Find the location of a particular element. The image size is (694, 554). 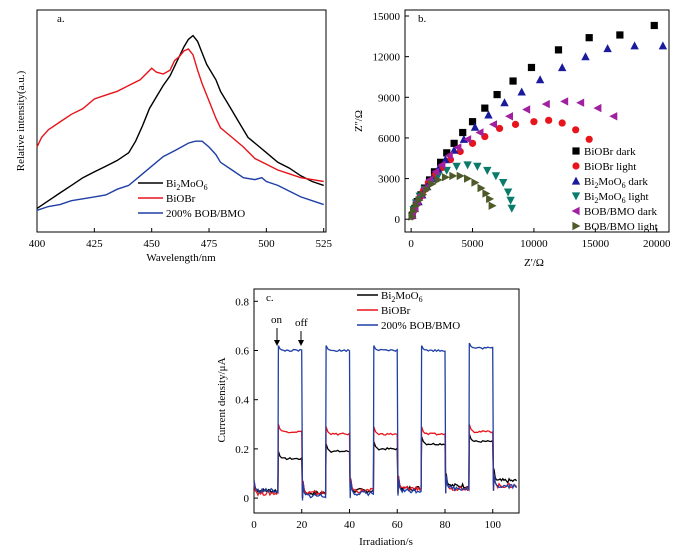

panel-a-series is located at coordinates (180, 122).